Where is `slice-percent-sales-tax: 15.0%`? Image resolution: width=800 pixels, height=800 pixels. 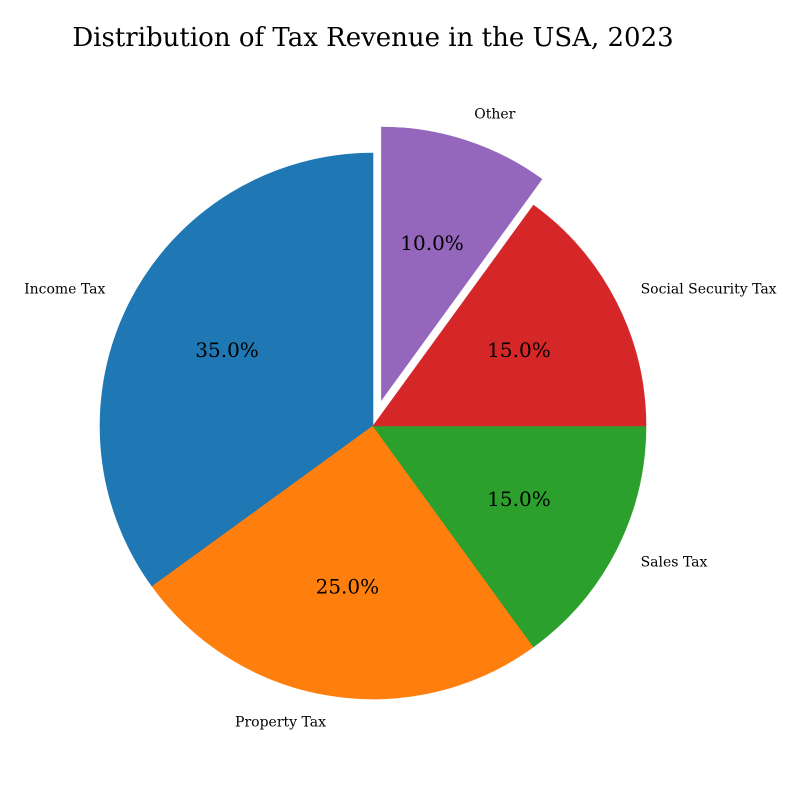 slice-percent-sales-tax: 15.0% is located at coordinates (519, 499).